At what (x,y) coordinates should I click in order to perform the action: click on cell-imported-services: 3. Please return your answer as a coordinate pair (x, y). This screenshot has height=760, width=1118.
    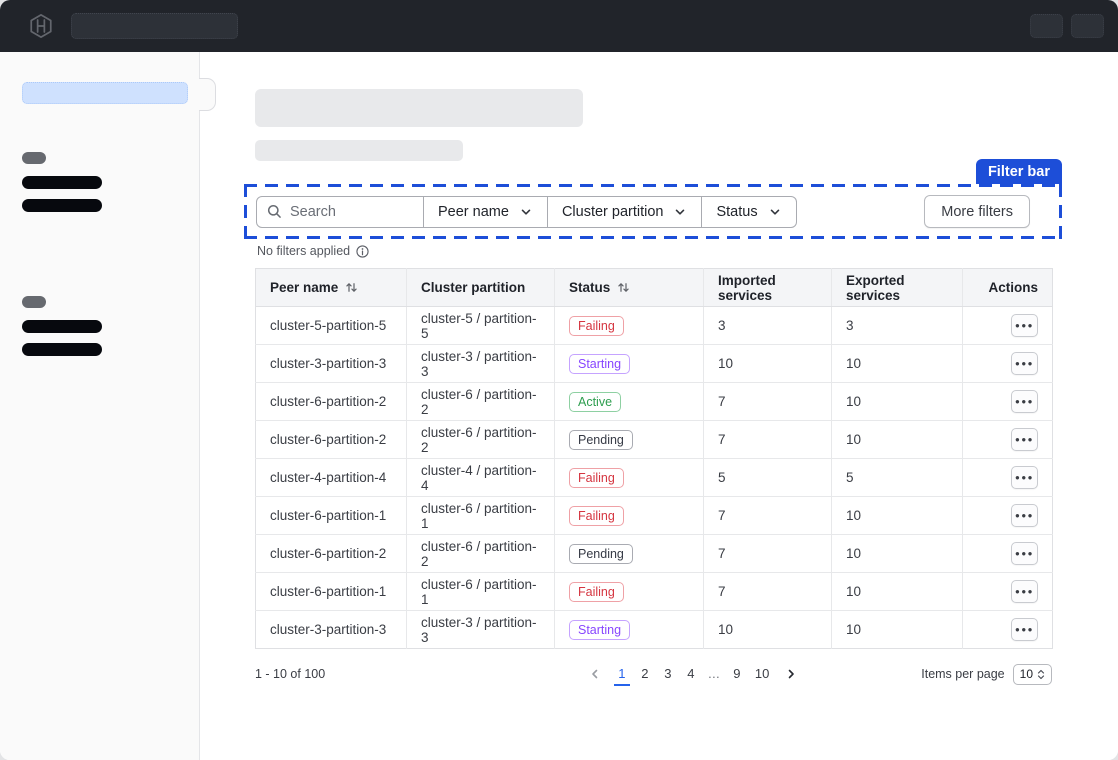
    Looking at the image, I should click on (767, 325).